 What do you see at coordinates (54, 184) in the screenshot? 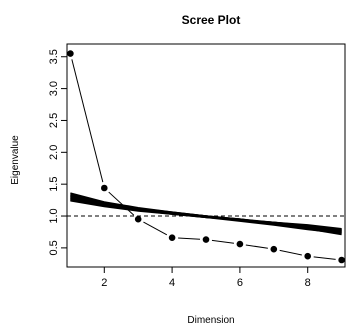
I see `y-tick-label: 1.5` at bounding box center [54, 184].